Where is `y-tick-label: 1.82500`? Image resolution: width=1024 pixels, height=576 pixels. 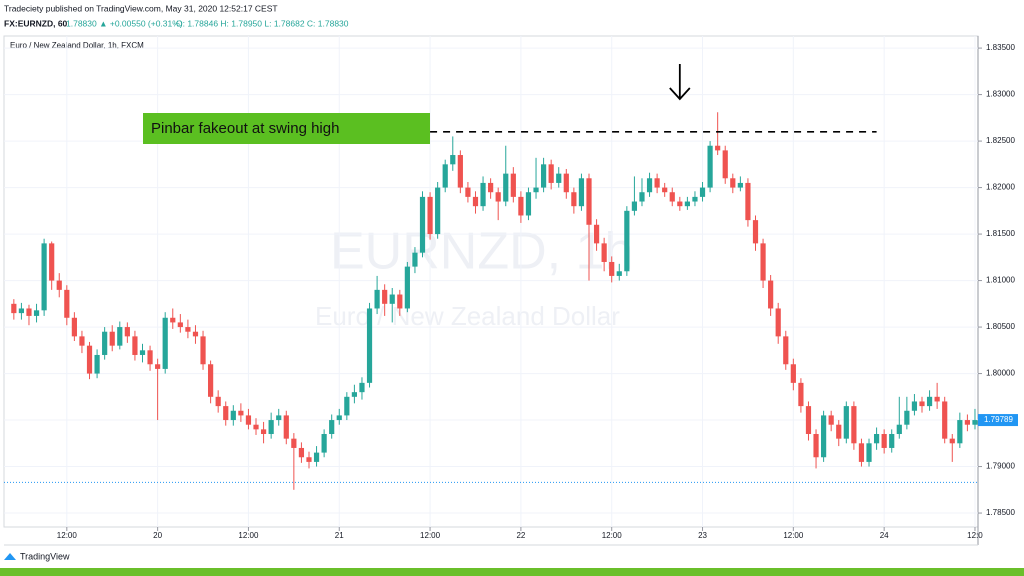
y-tick-label: 1.82500 is located at coordinates (1000, 140).